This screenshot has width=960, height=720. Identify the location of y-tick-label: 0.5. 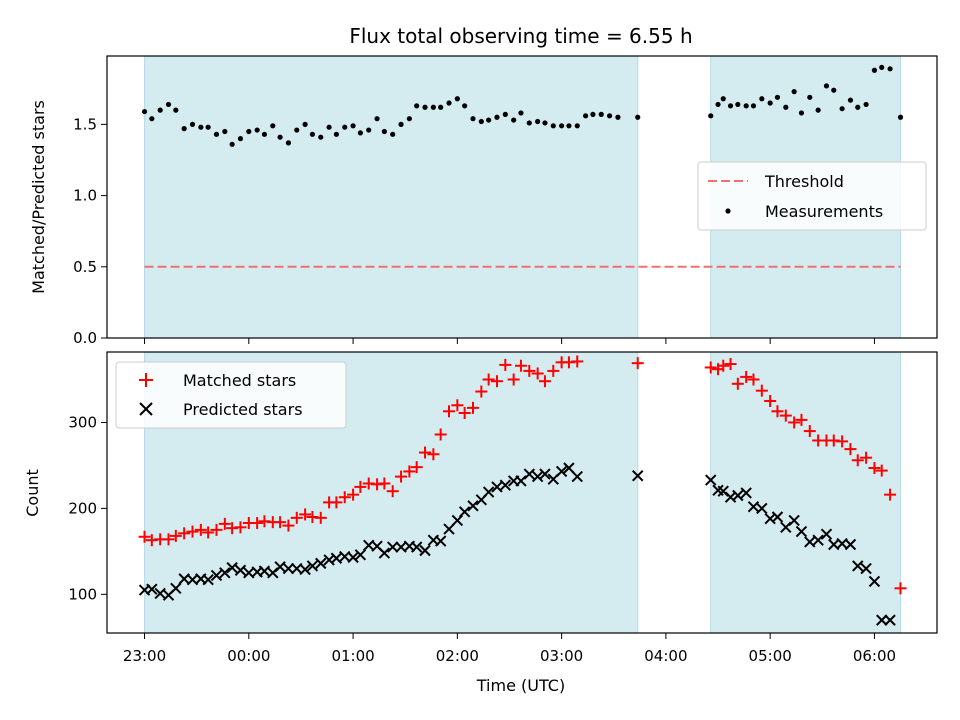
(85, 267).